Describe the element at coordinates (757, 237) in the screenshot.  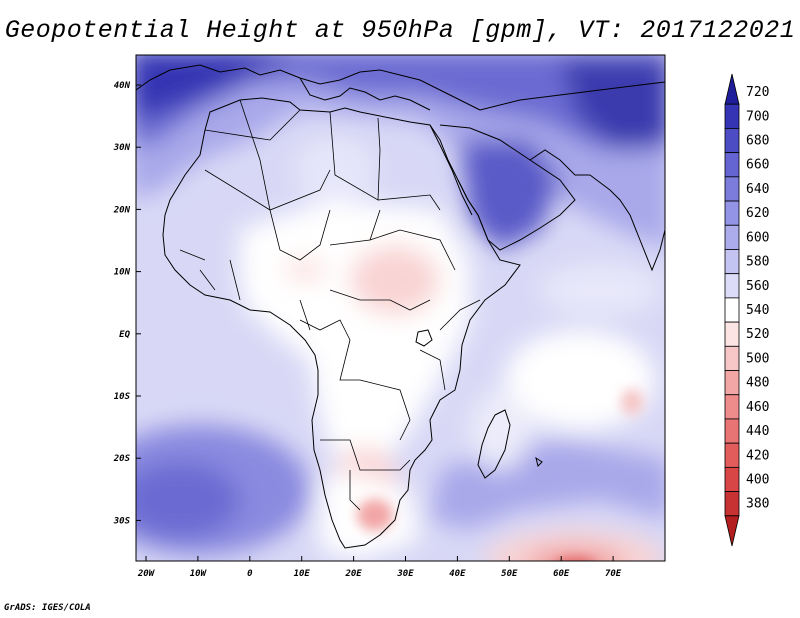
I see `colorbar-label: 600` at that location.